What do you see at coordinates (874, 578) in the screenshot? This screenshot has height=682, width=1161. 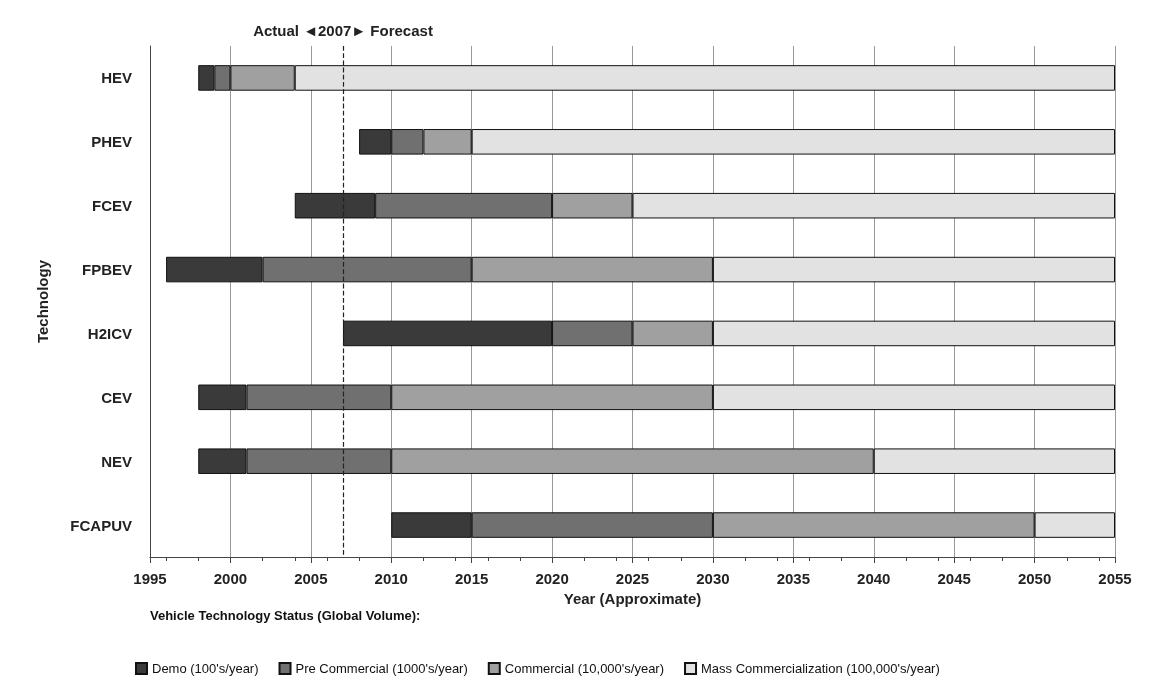 I see `x-tick-label: 2040` at bounding box center [874, 578].